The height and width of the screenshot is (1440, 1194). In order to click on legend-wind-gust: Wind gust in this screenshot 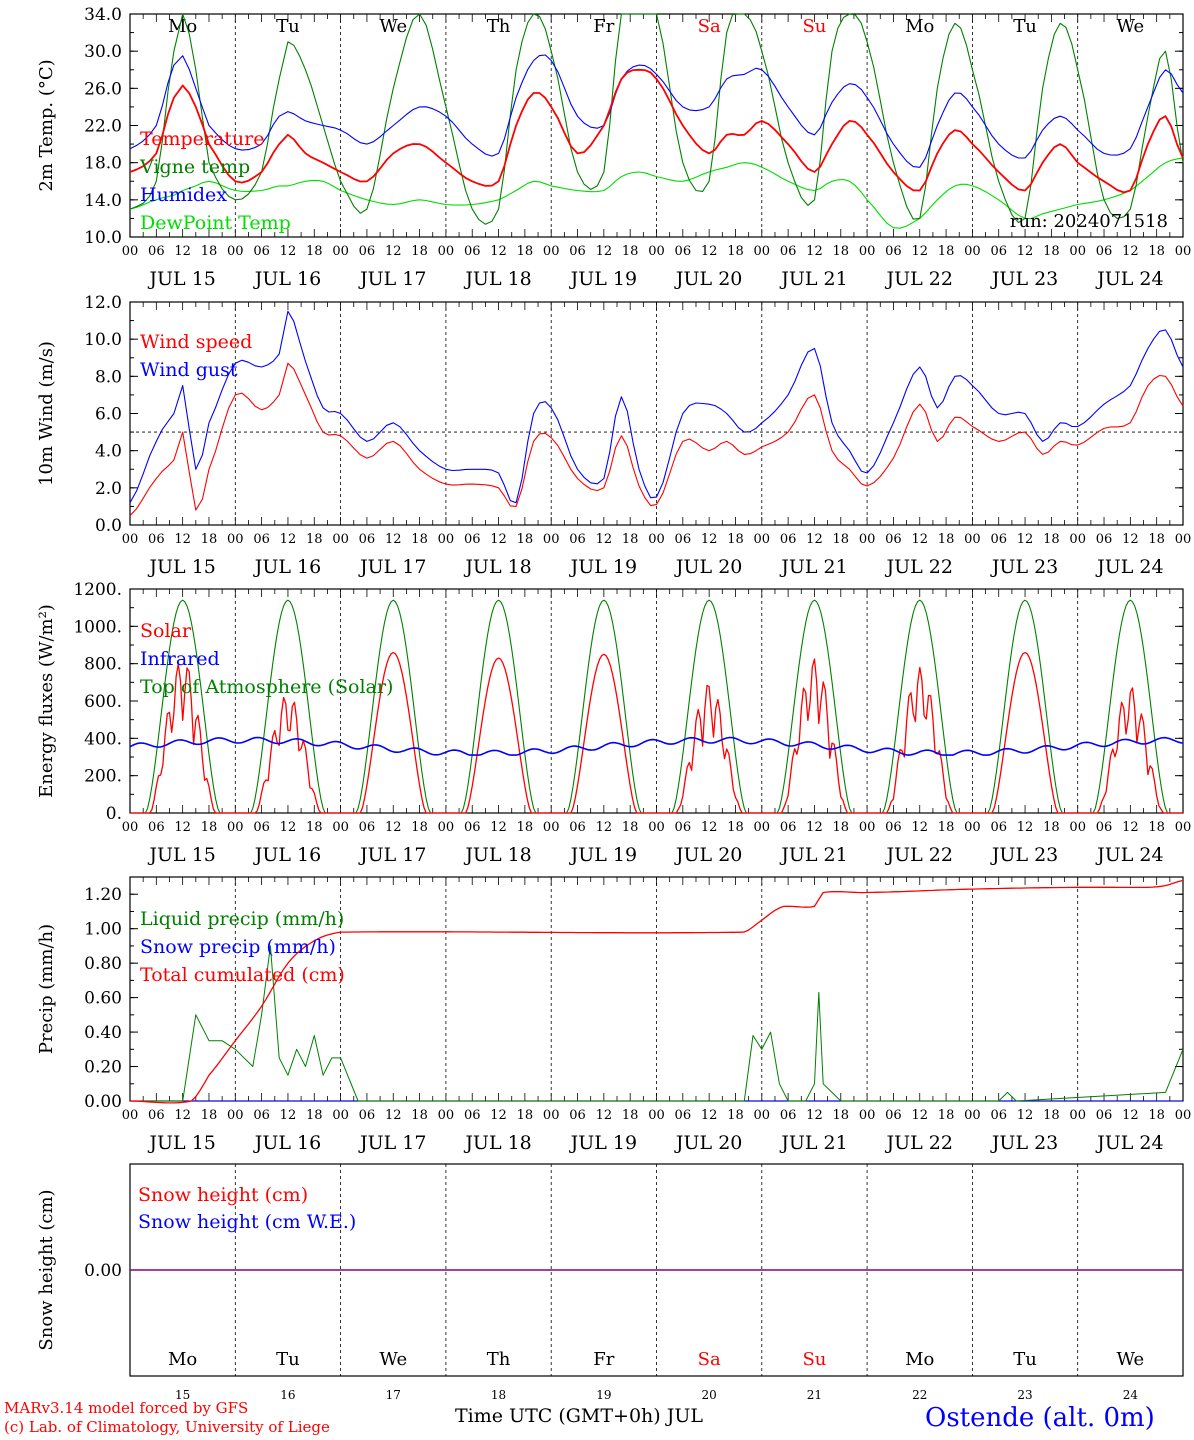, I will do `click(189, 370)`.